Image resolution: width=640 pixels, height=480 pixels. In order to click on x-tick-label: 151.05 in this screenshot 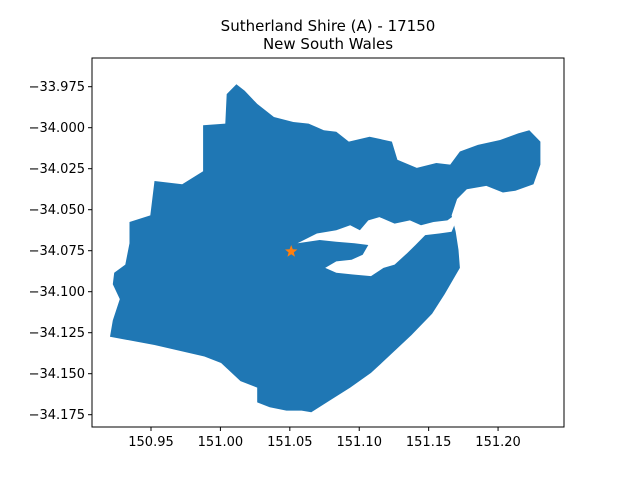, I will do `click(290, 442)`.